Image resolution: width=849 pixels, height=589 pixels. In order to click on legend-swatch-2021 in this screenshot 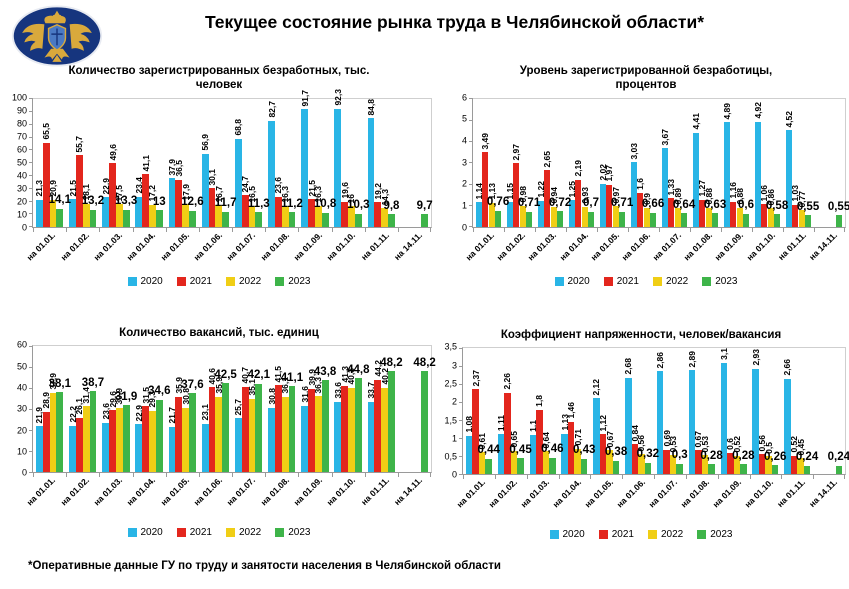, I will do `click(608, 281)`.